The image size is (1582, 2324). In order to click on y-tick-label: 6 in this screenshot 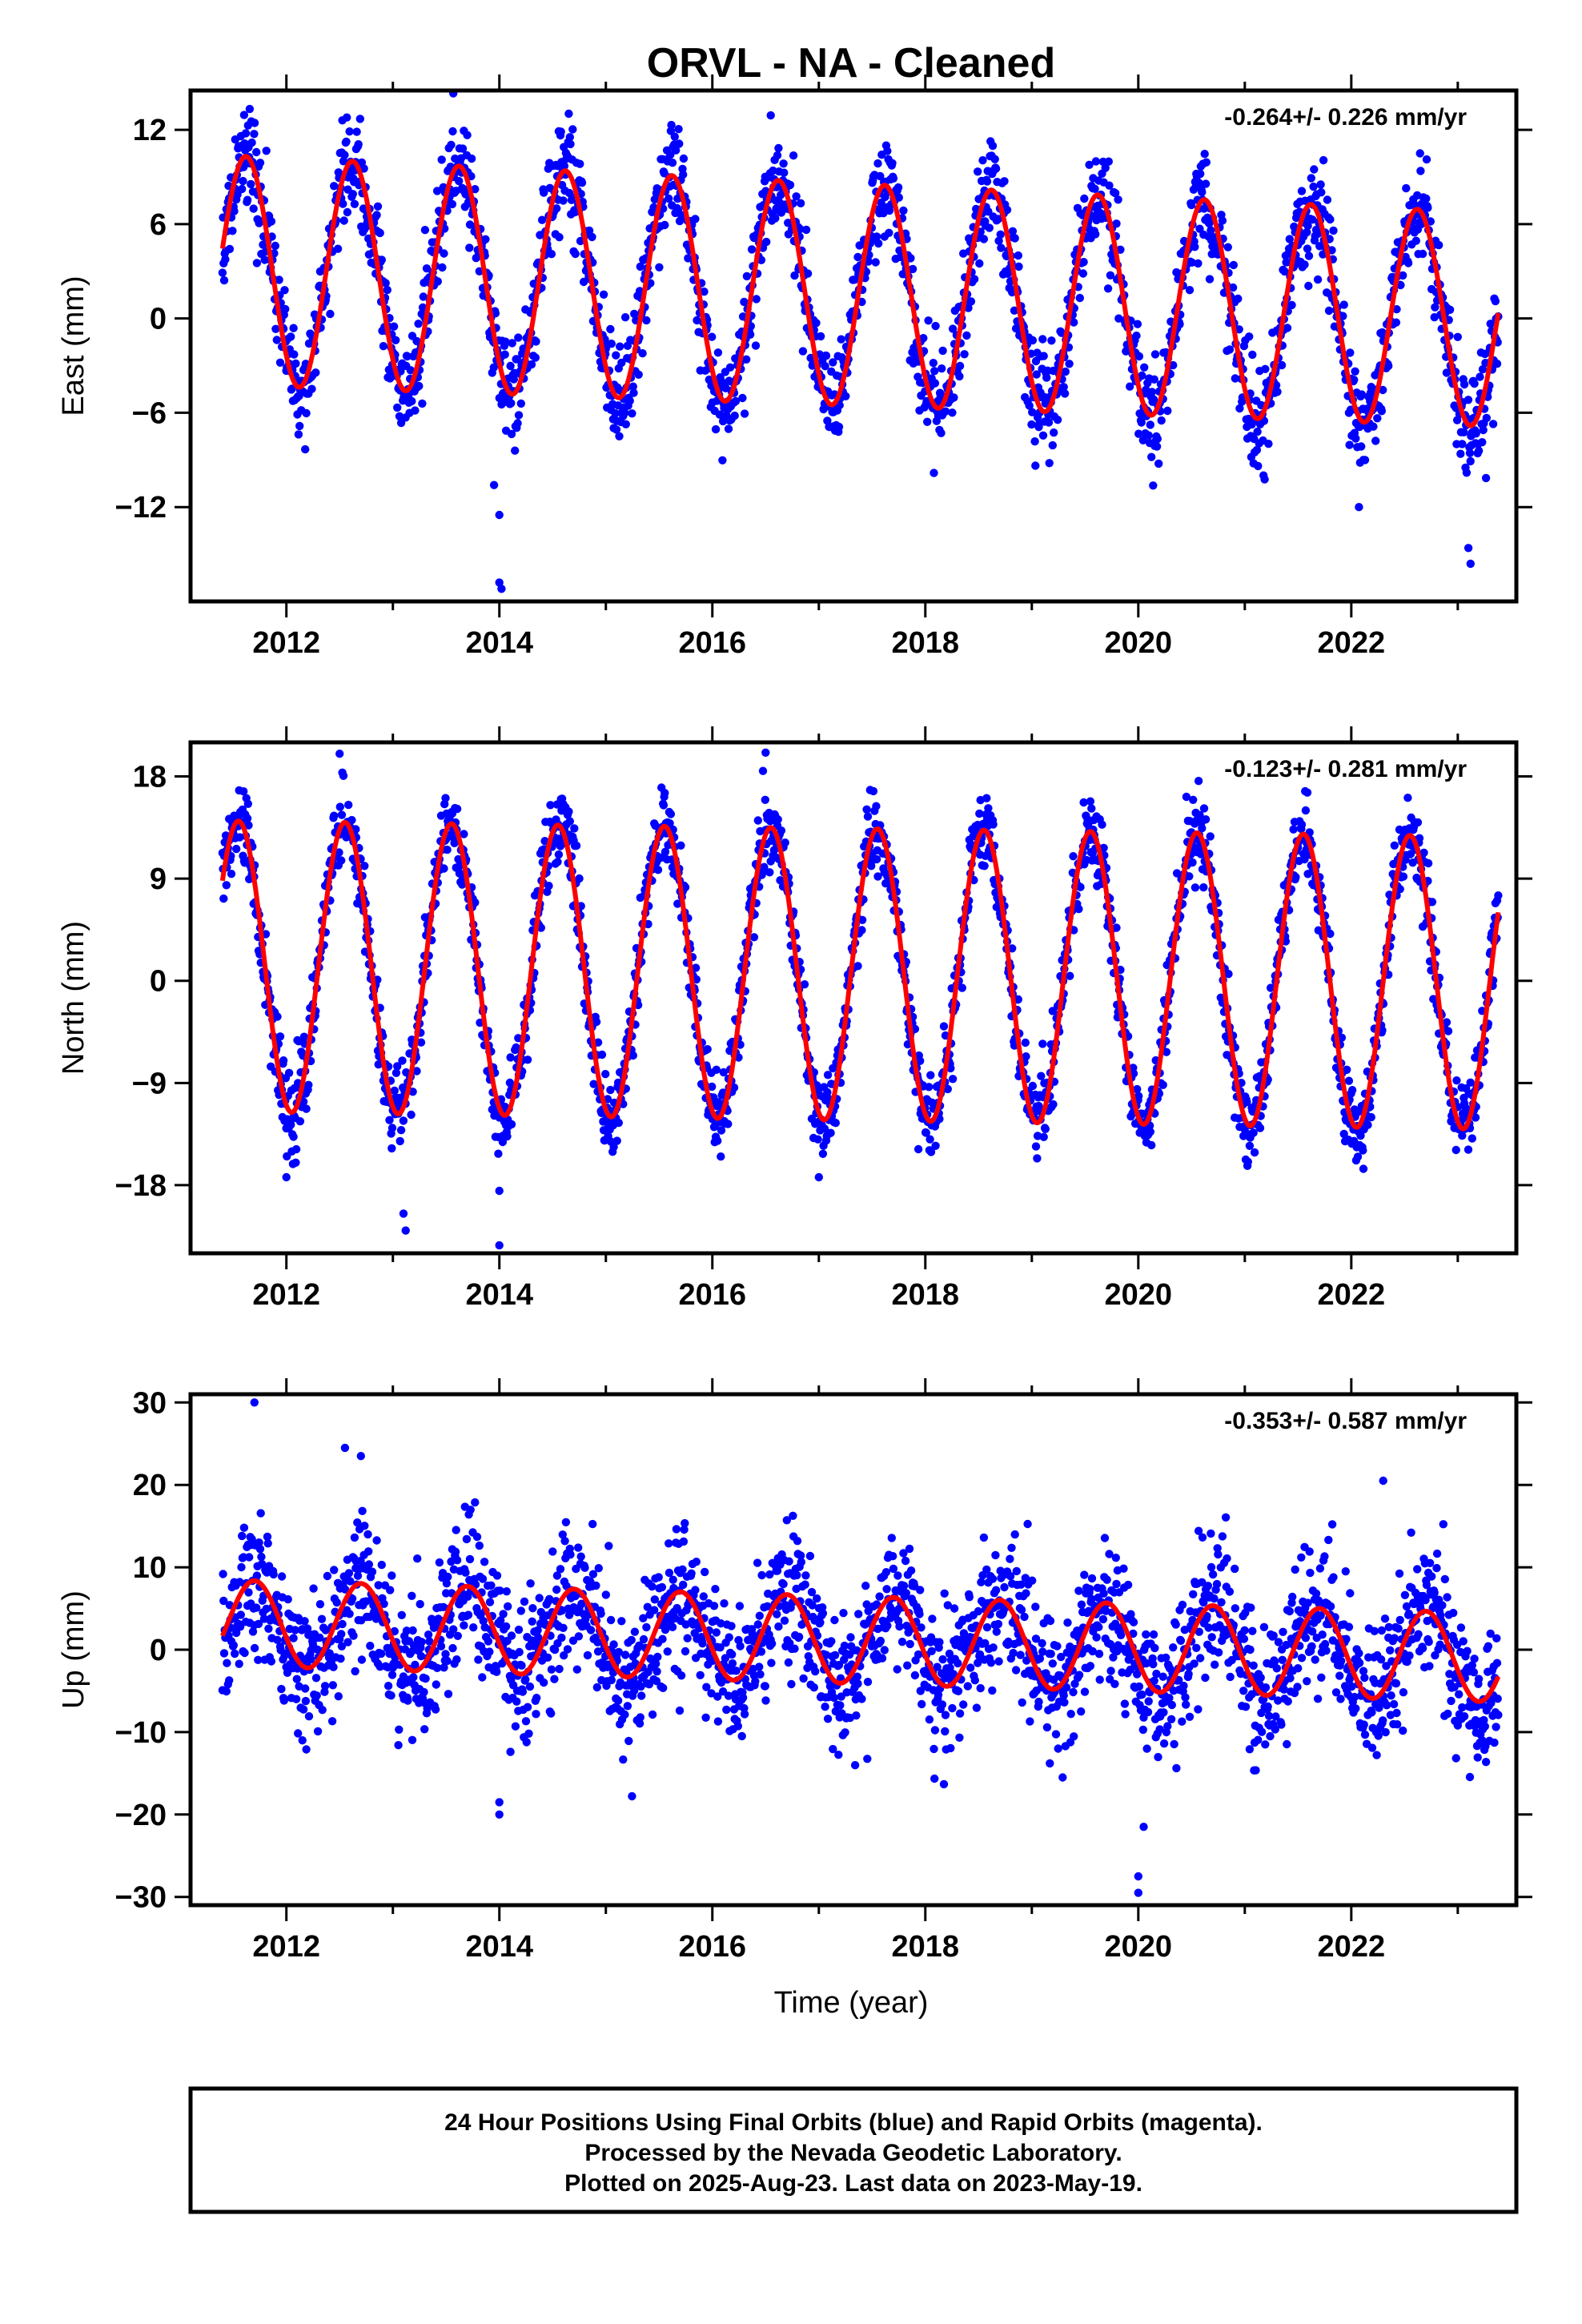, I will do `click(158, 225)`.